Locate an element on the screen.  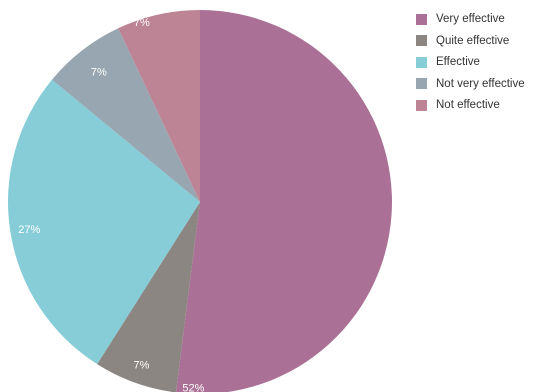
legend-item-effective: Effective is located at coordinates (470, 62).